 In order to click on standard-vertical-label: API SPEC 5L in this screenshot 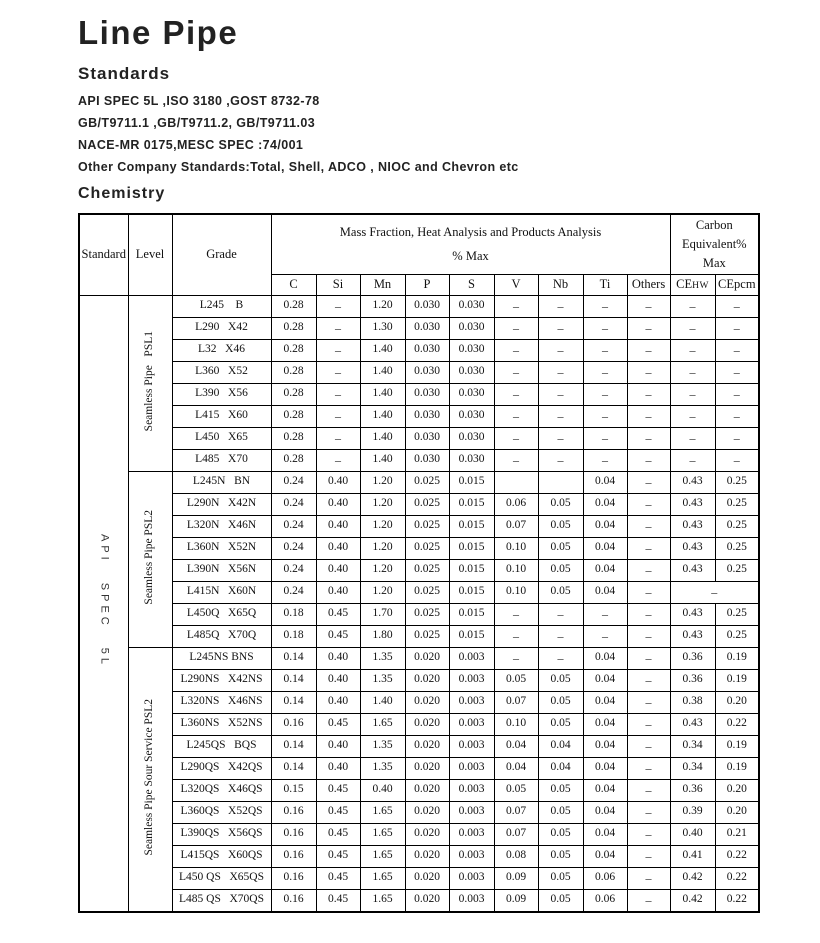, I will do `click(104, 601)`.